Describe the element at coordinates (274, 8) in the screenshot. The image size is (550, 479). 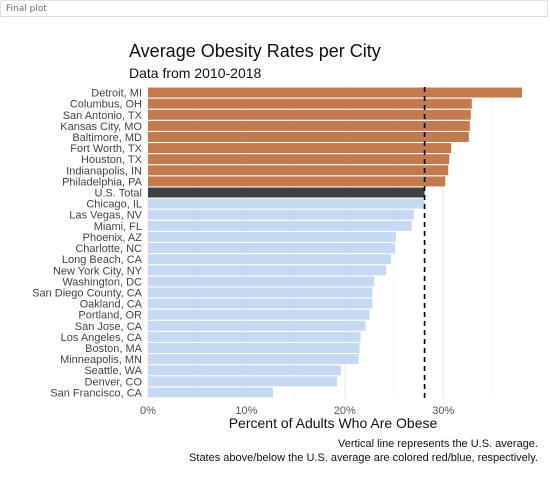
I see `window-title: Final plot` at that location.